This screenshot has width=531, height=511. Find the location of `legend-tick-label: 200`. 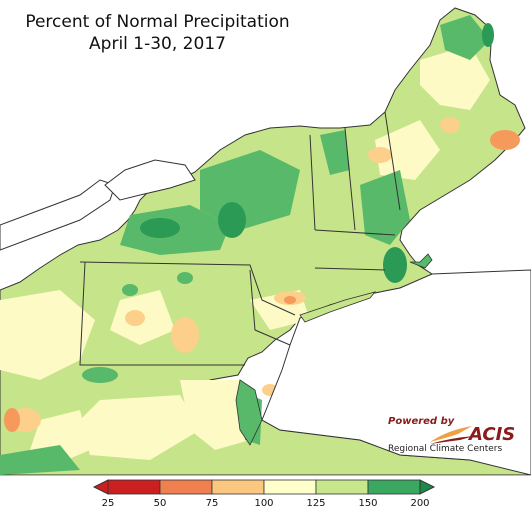

legend-tick-label: 200 is located at coordinates (420, 503).